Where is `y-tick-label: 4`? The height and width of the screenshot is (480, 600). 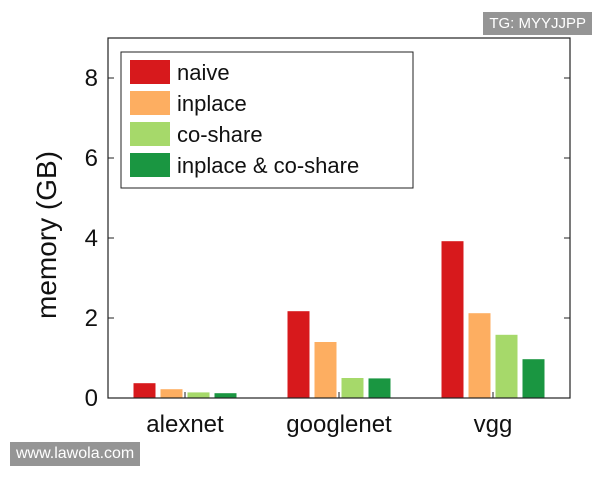
y-tick-label: 4 is located at coordinates (91, 238).